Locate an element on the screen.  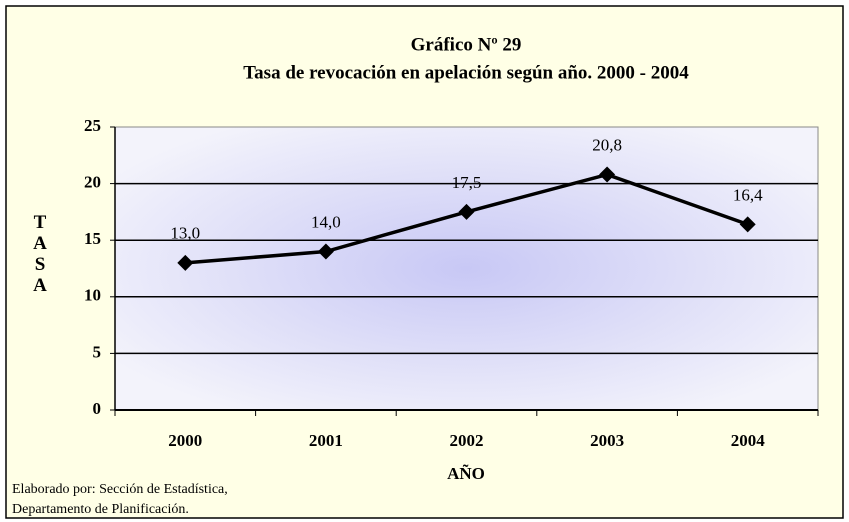
x-axis-label: AÑO is located at coordinates (466, 473).